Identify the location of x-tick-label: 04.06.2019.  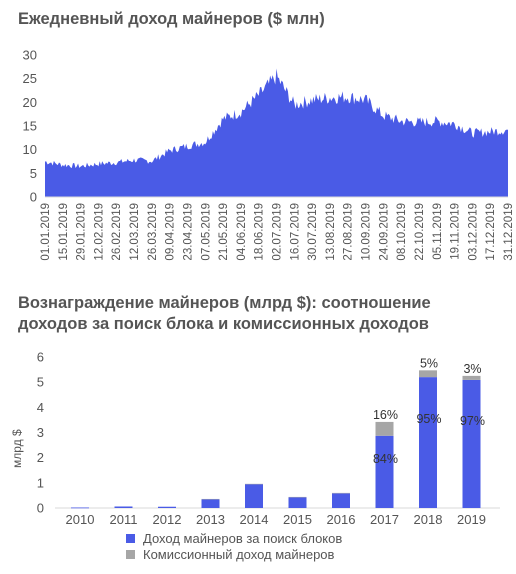
(242, 232).